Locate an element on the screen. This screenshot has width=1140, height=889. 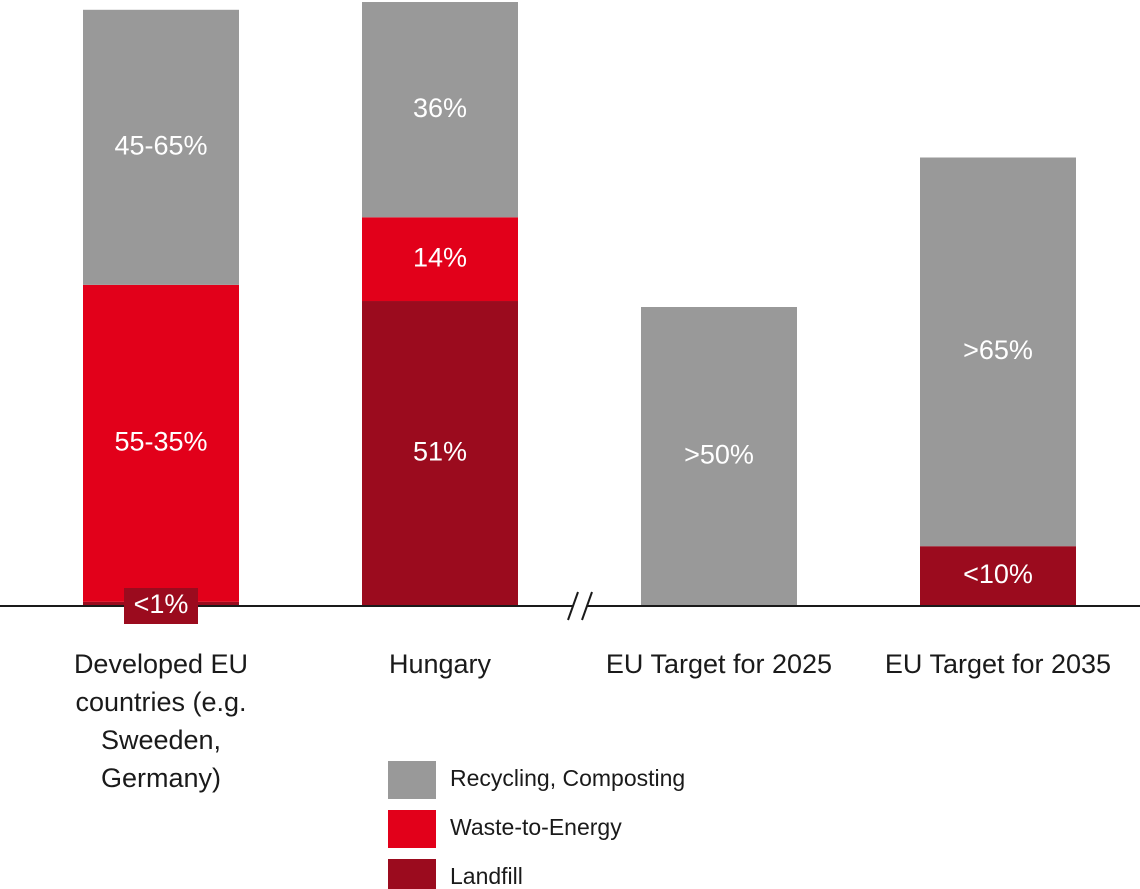
legend-label: Waste-to-Energy is located at coordinates (536, 827).